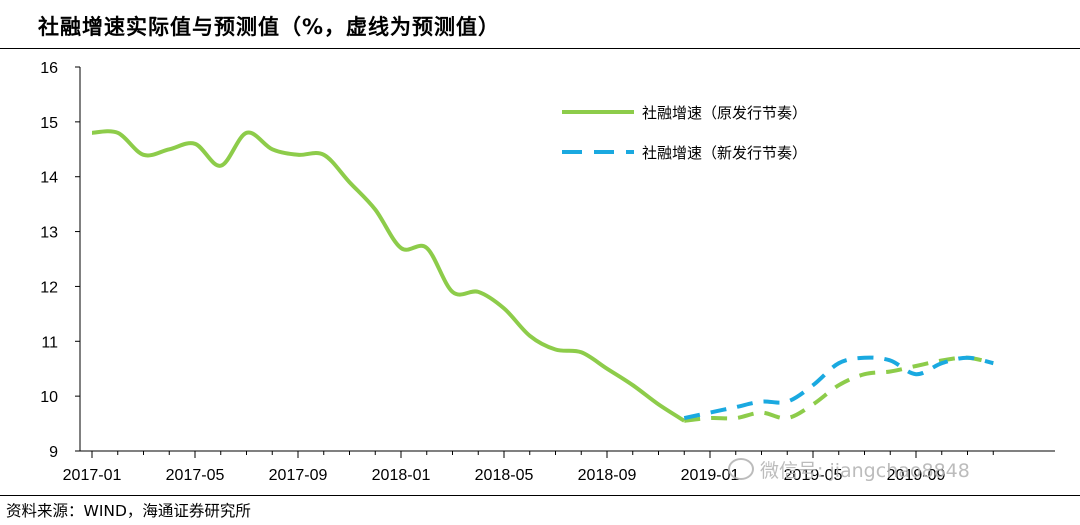 This screenshot has width=1080, height=525. I want to click on watermark: 微信号: jiangchao8848, so click(849, 469).